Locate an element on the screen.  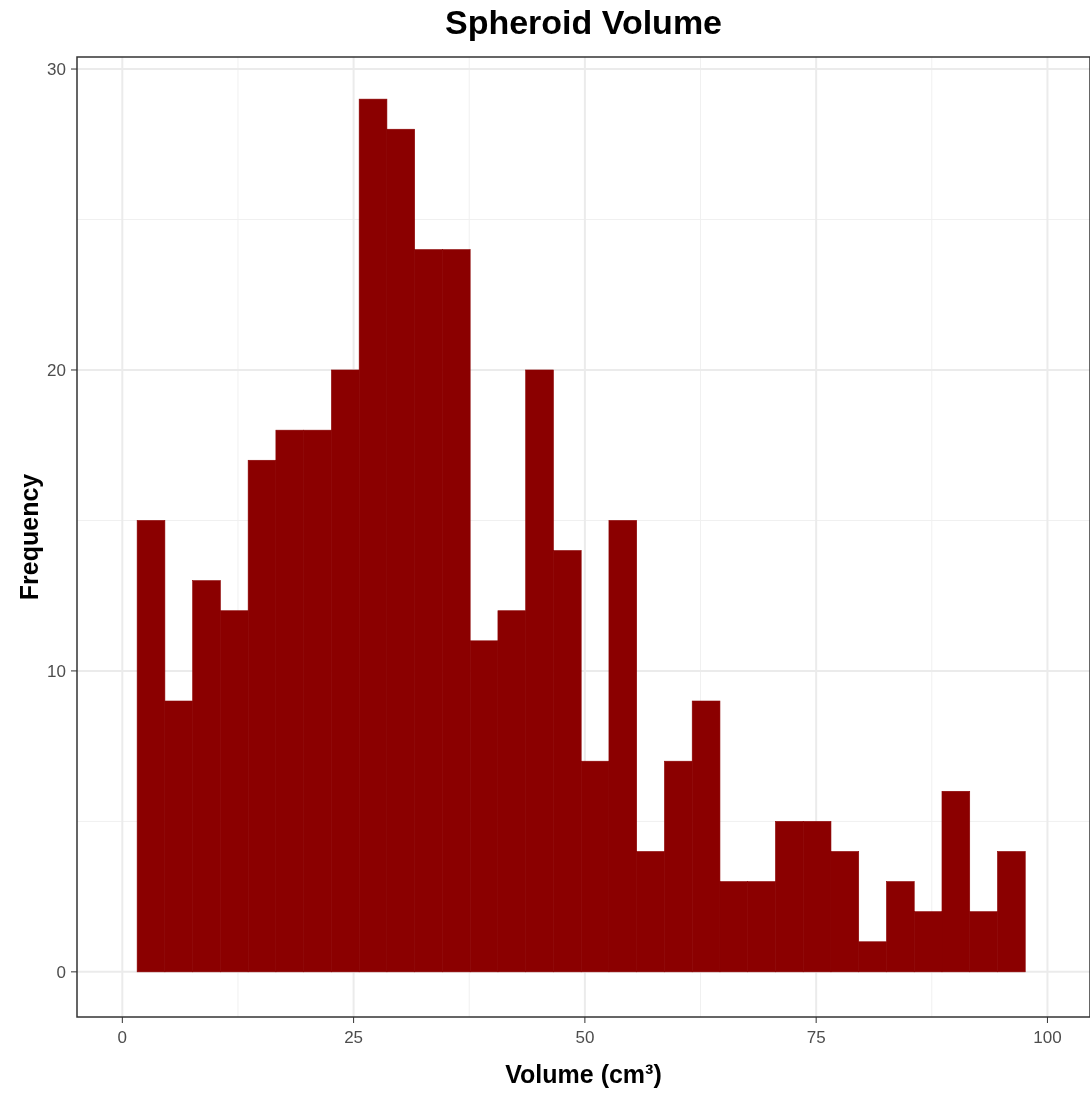
x-tick-label: 25 is located at coordinates (354, 1037).